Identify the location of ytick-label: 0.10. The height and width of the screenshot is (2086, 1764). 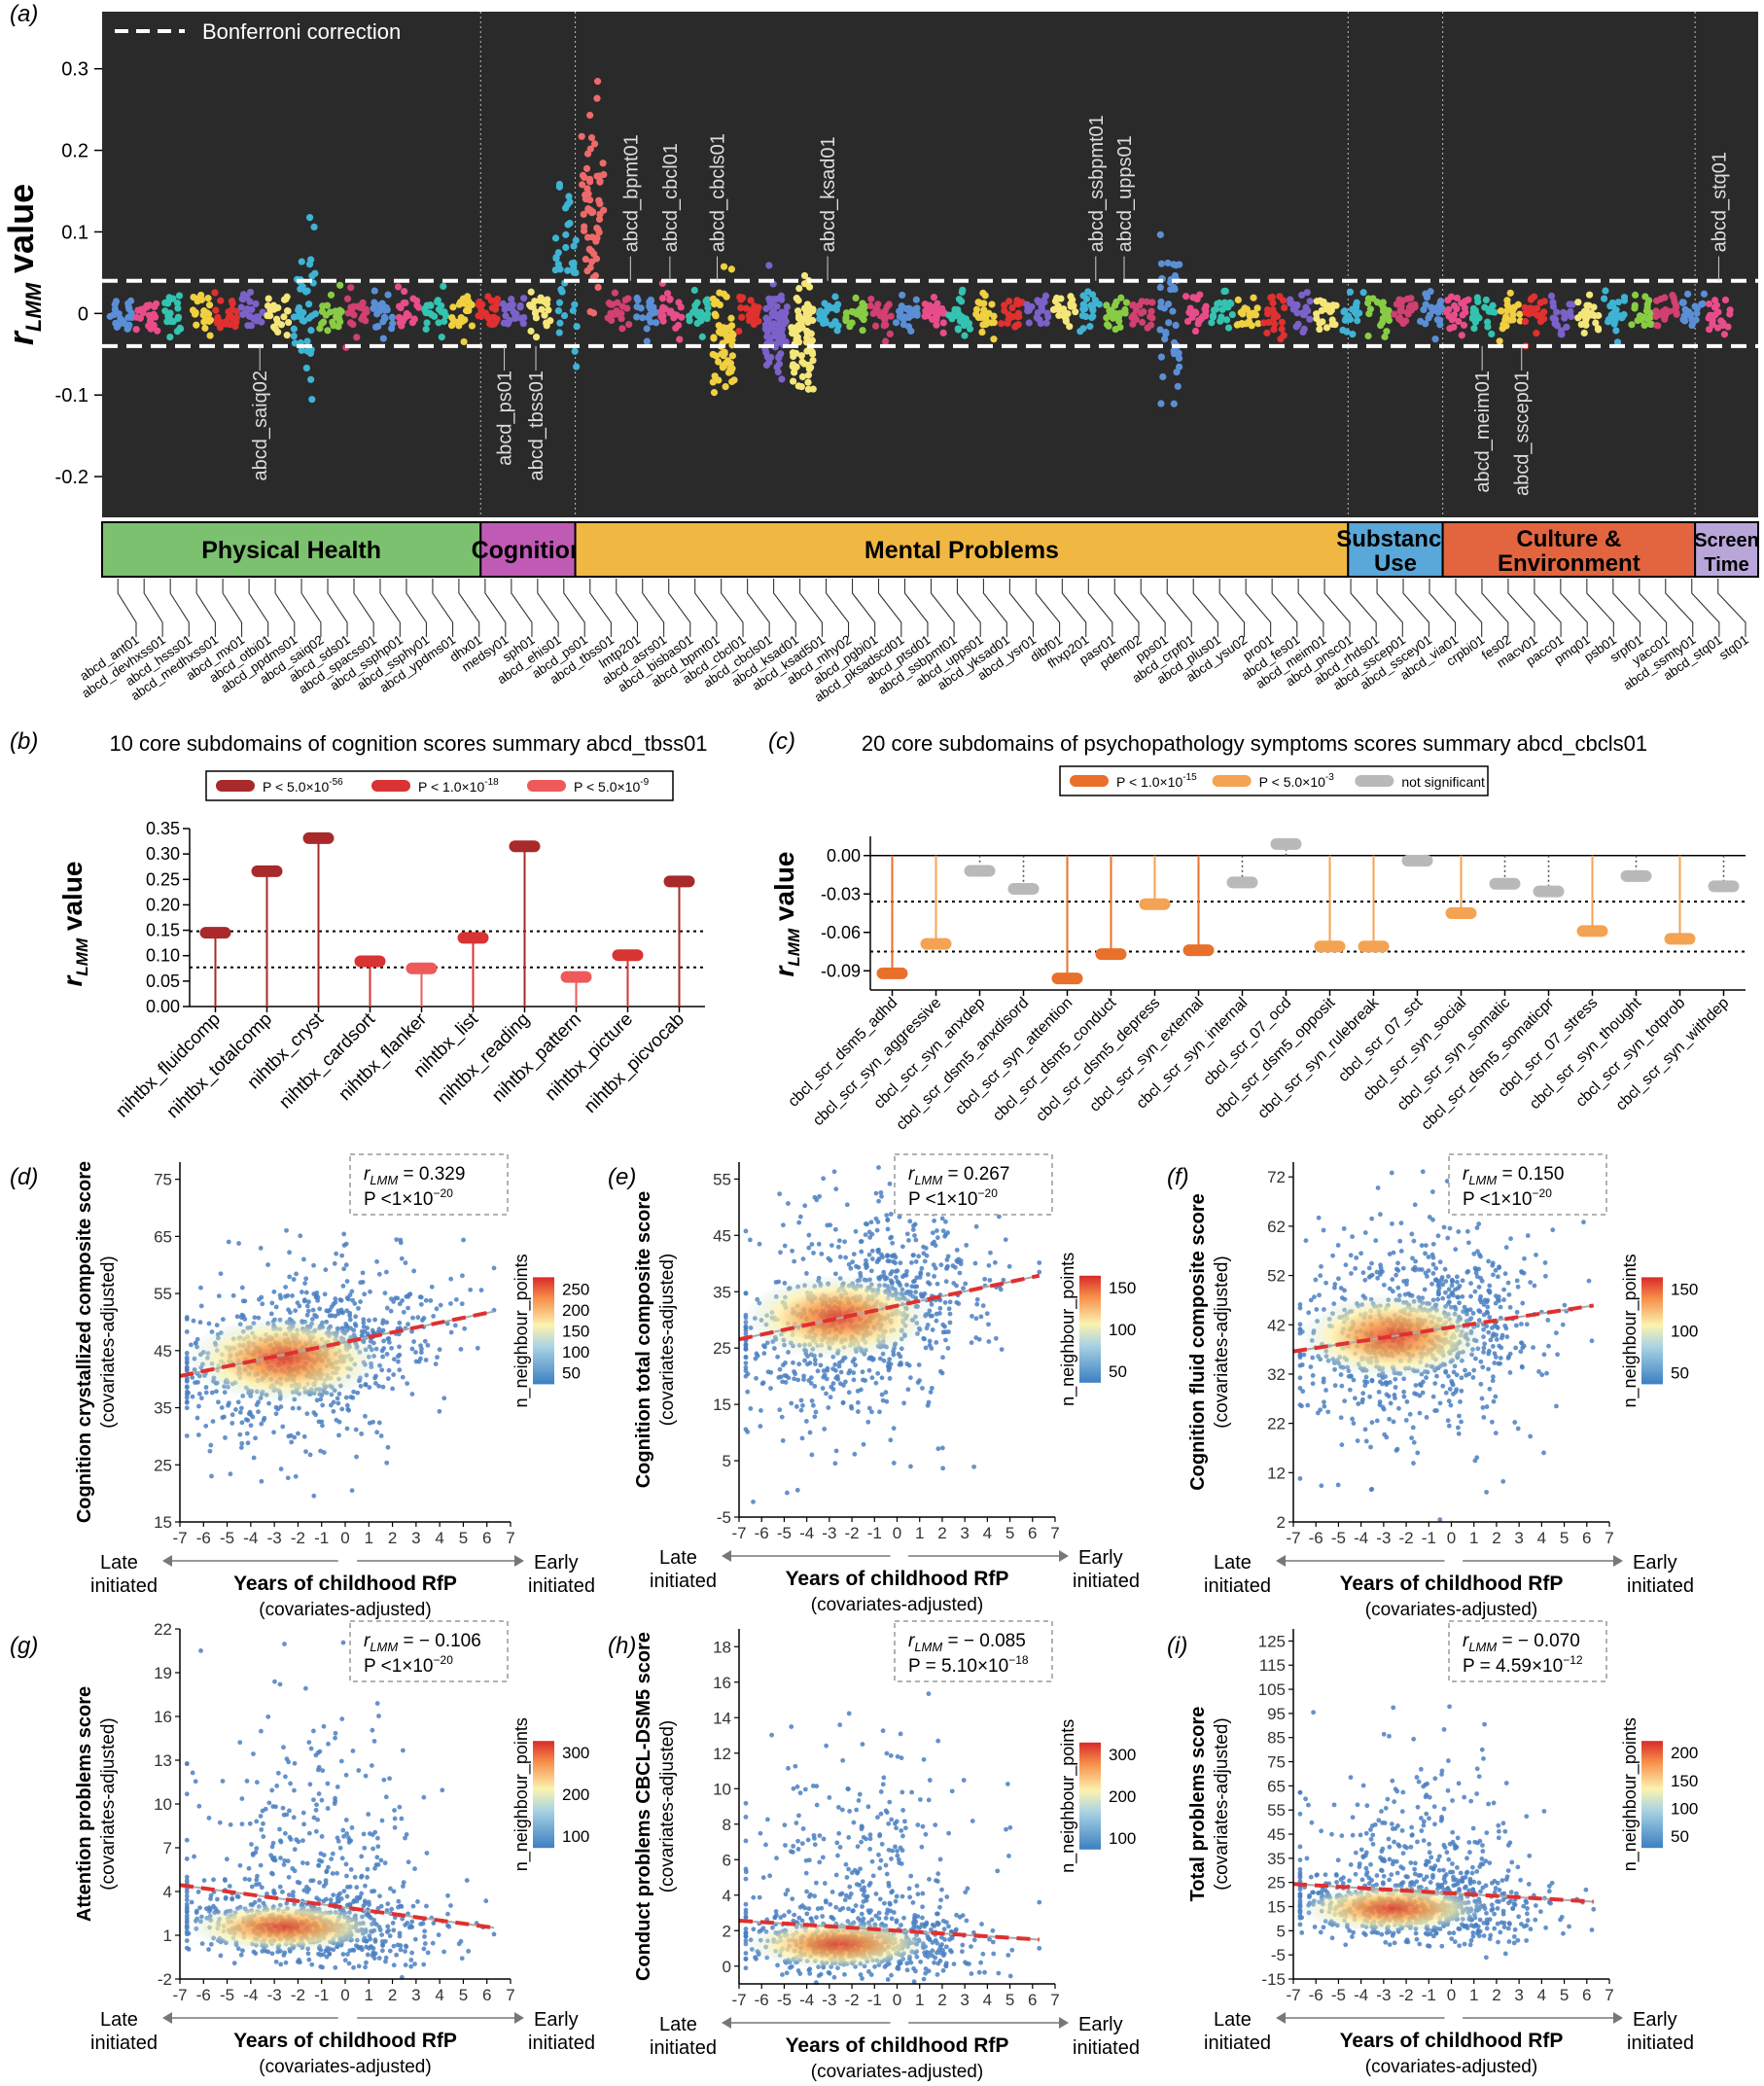
(163, 956).